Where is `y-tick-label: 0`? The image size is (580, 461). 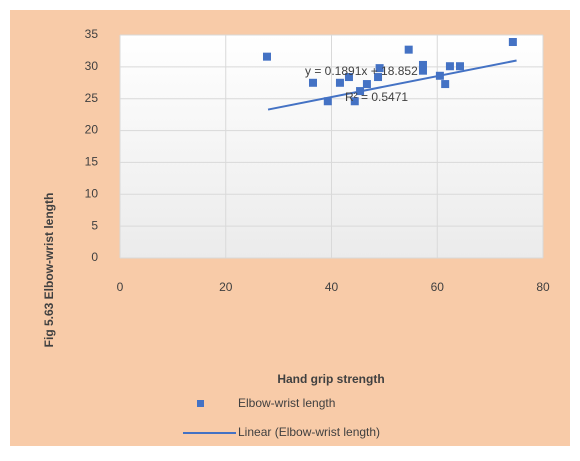 y-tick-label: 0 is located at coordinates (94, 257).